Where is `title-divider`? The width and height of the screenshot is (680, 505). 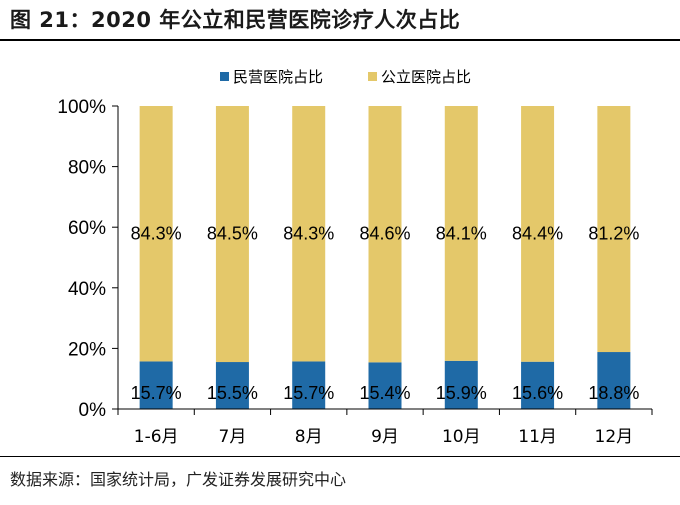
title-divider is located at coordinates (340, 40).